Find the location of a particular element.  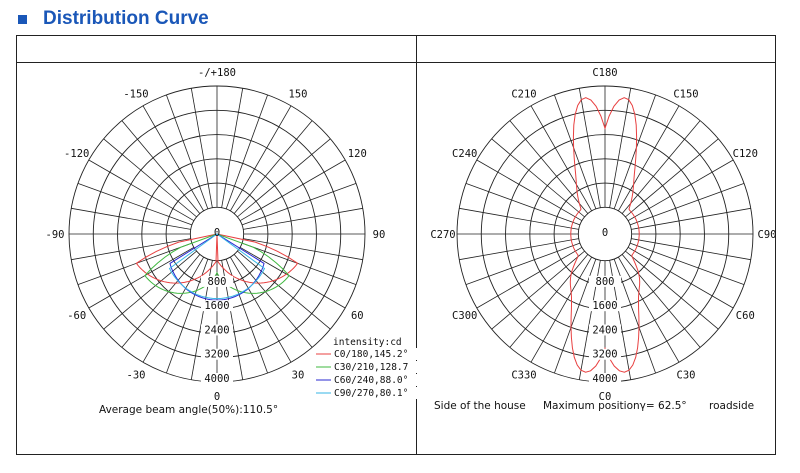

section-header: Distribution Curve is located at coordinates (111, 19).